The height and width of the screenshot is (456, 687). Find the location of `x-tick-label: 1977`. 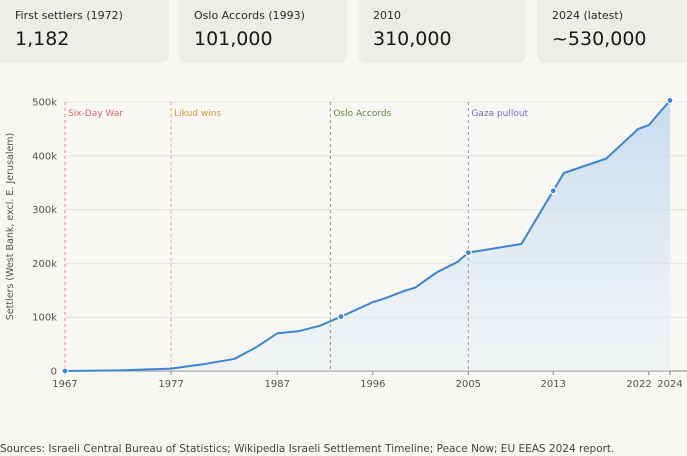

x-tick-label: 1977 is located at coordinates (170, 384).